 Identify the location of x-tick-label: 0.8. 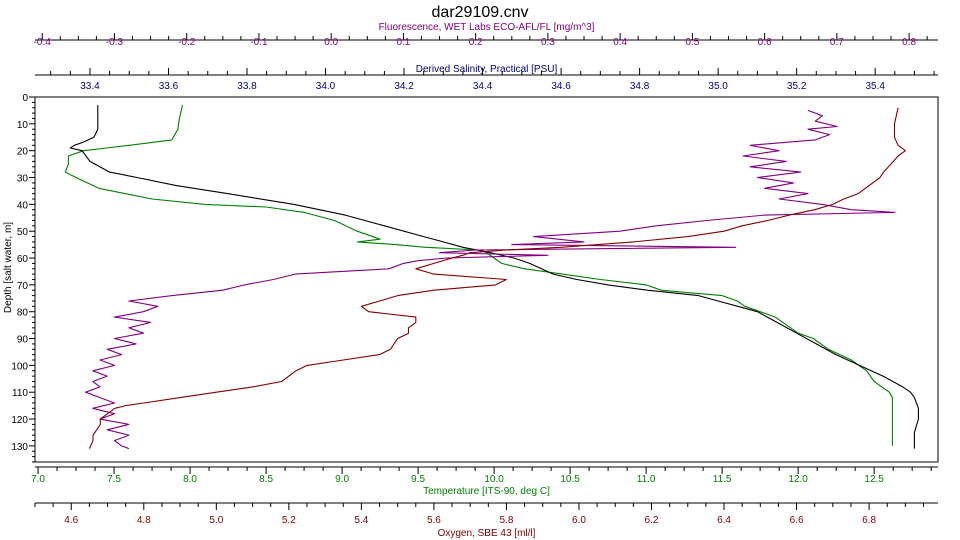
(909, 42).